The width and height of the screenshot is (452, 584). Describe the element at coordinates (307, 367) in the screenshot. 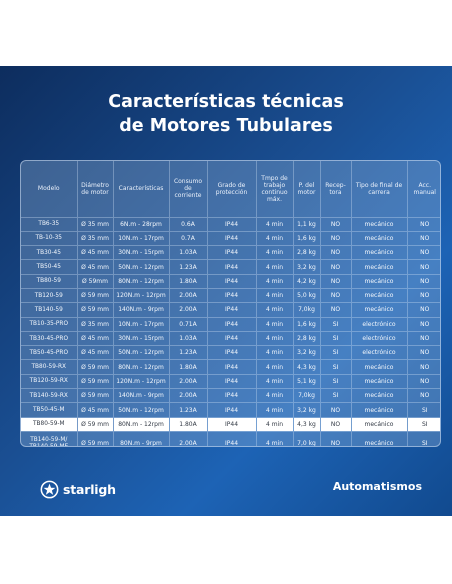

I see `table-cell: 4,3 kg` at that location.